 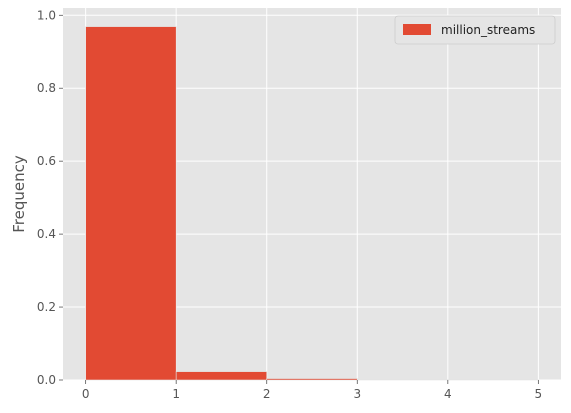 What do you see at coordinates (357, 394) in the screenshot?
I see `x-tick-label: 3` at bounding box center [357, 394].